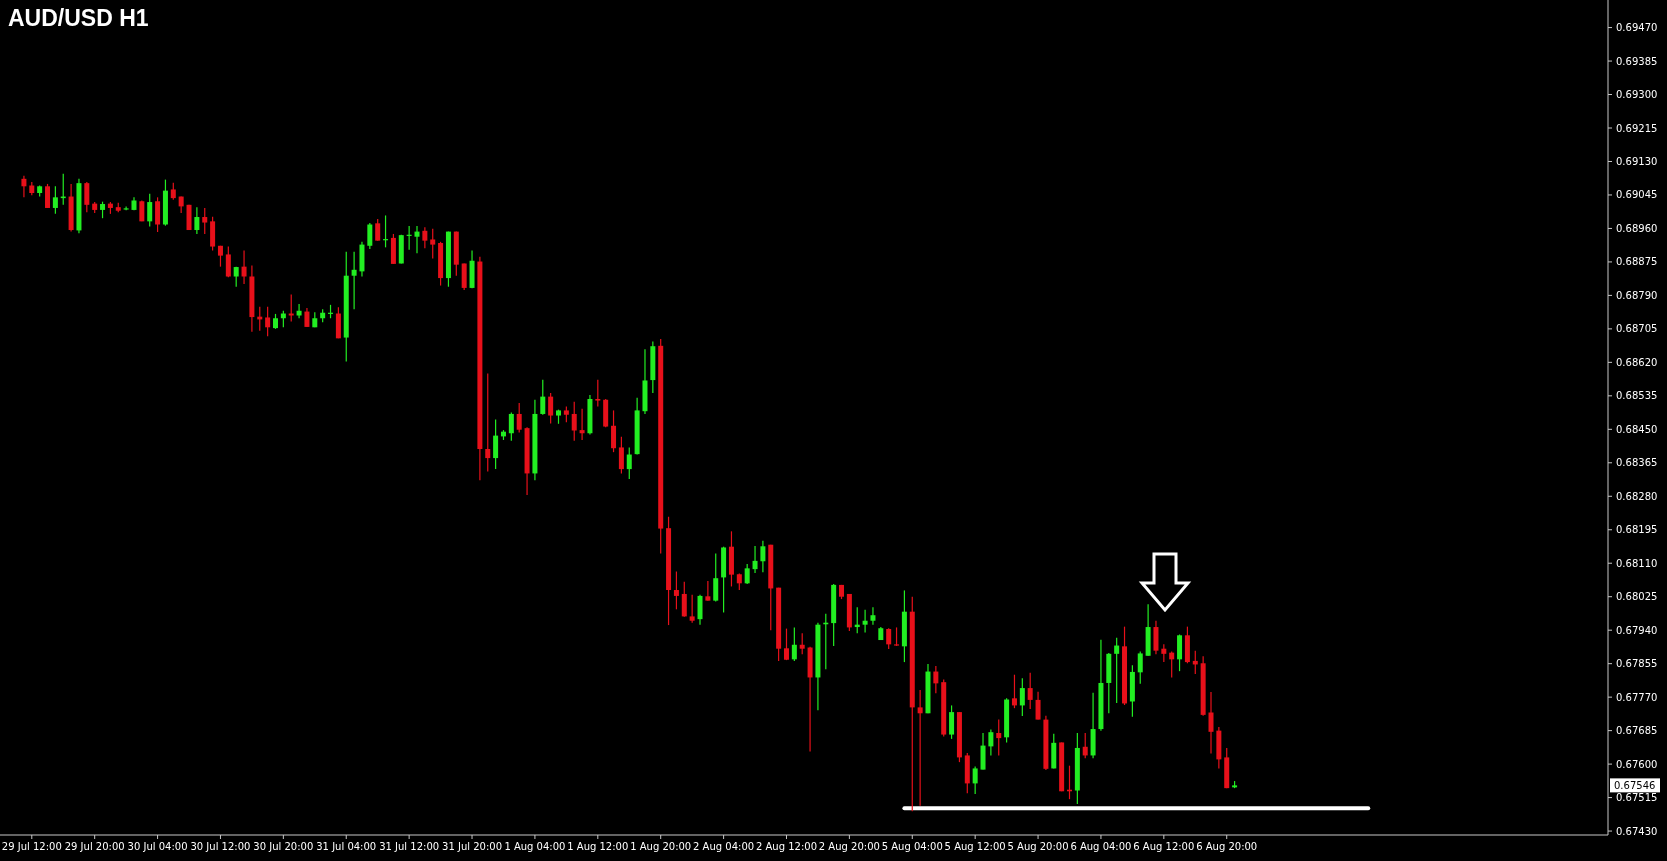  I want to click on y-tick-label: 0.68195, so click(1637, 530).